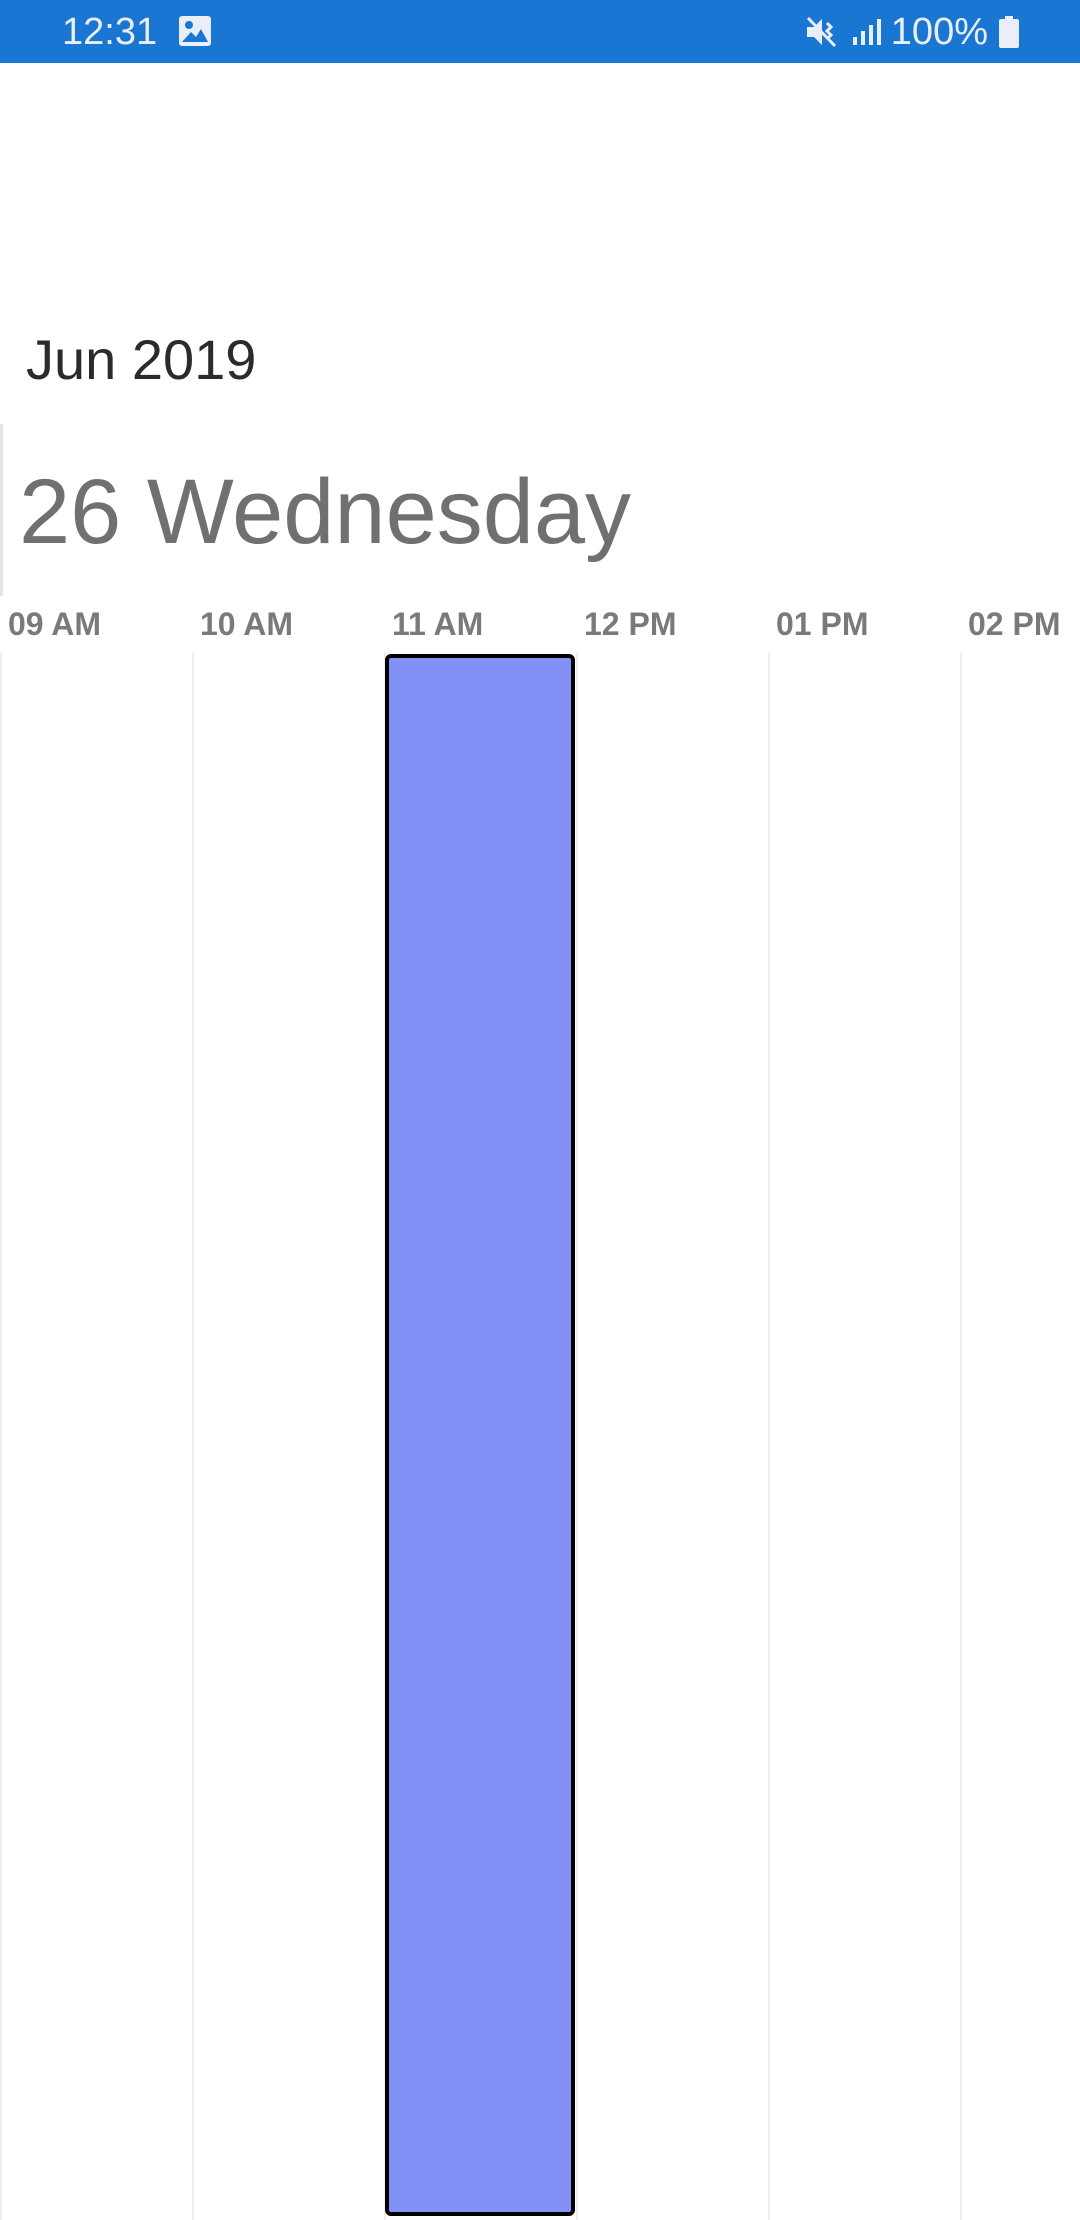  What do you see at coordinates (939, 32) in the screenshot?
I see `battery-percent: 100%` at bounding box center [939, 32].